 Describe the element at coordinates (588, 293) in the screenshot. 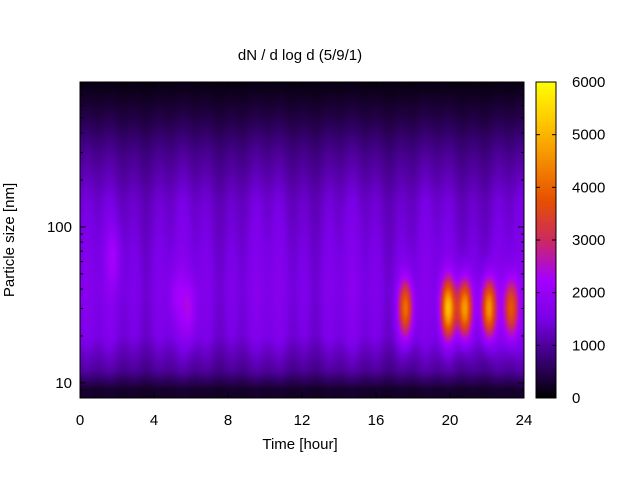

I see `colorbar-tick-label: 2000` at that location.